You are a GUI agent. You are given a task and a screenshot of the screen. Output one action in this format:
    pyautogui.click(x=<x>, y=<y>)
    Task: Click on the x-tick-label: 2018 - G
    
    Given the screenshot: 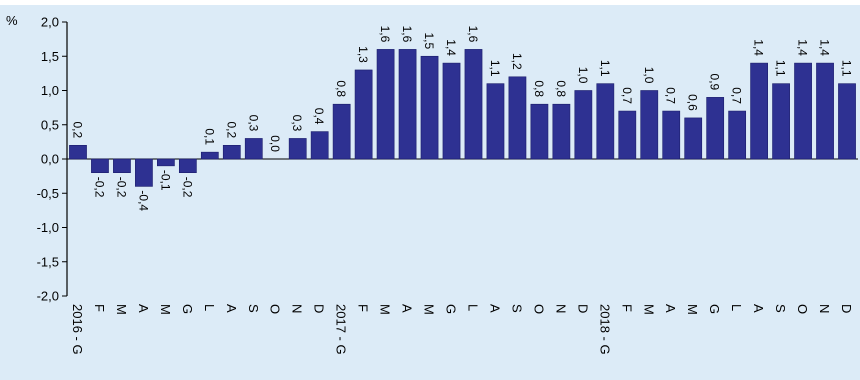 What is the action you would take?
    pyautogui.click(x=604, y=329)
    